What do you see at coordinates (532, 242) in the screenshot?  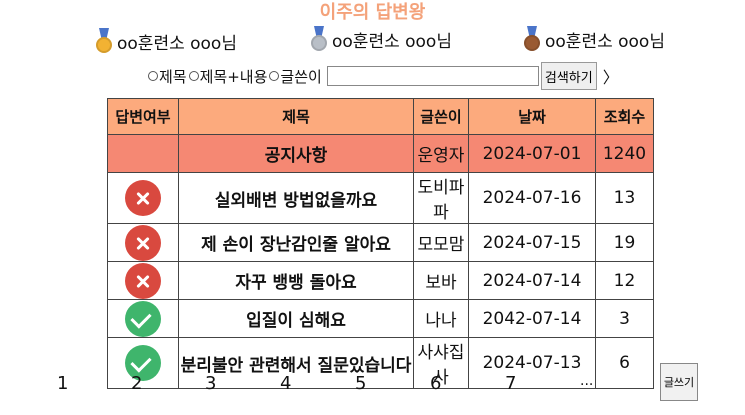 I see `post-date: 2024-07-15` at bounding box center [532, 242].